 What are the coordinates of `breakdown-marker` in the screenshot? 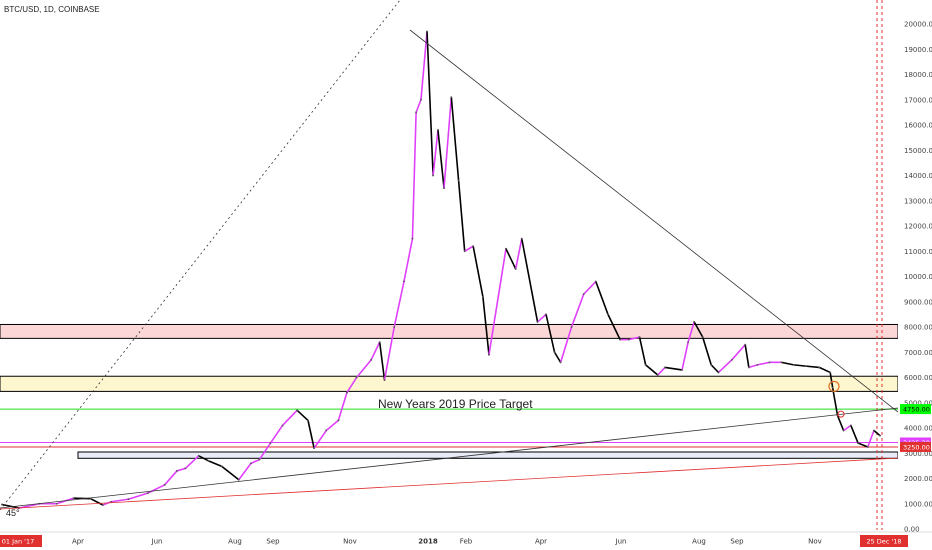 It's located at (834, 386).